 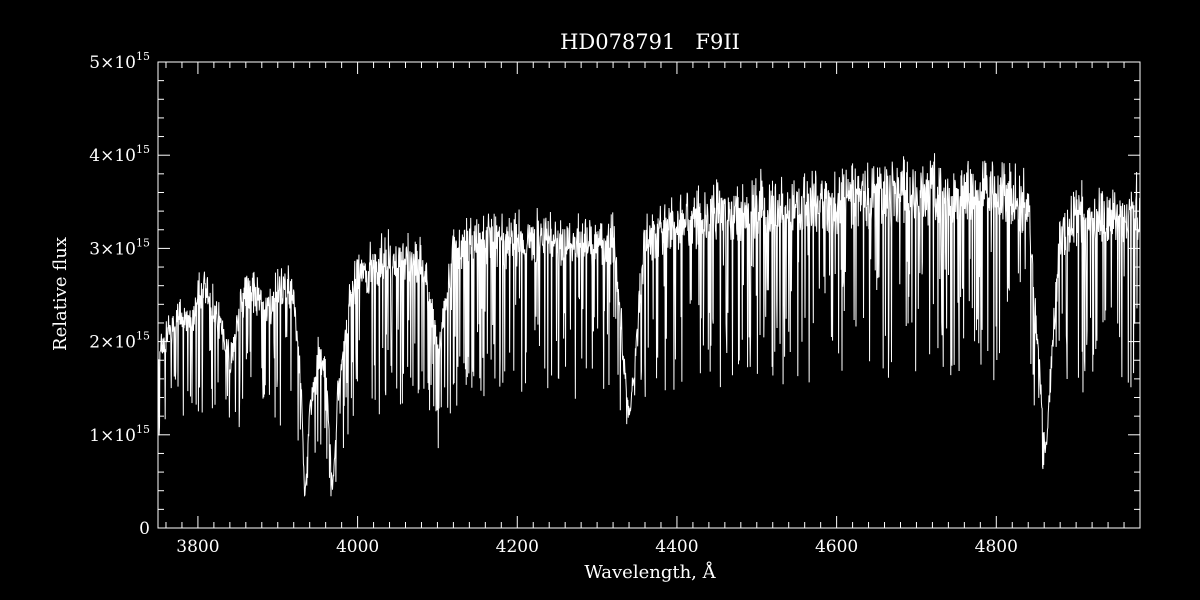 I want to click on y-tick-label: 1×10¹⁵, so click(x=119, y=434).